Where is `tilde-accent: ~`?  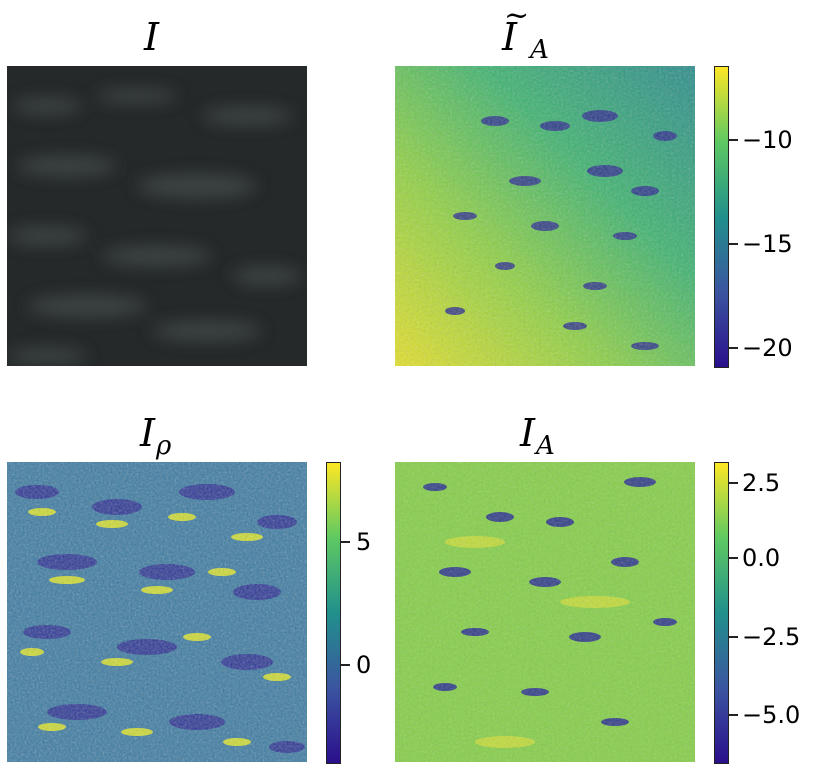 tilde-accent: ~ is located at coordinates (517, 16).